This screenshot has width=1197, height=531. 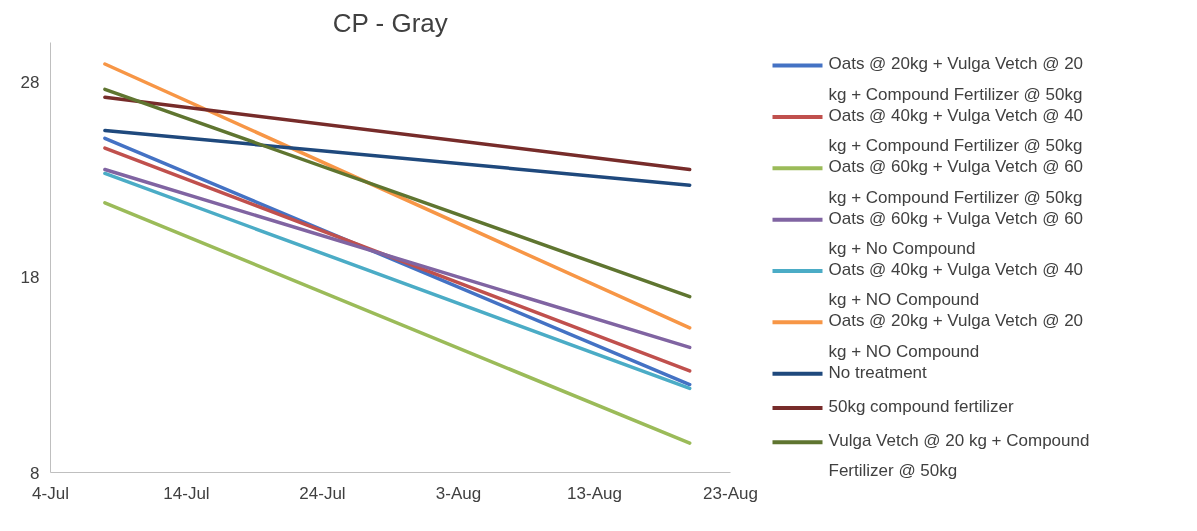 I want to click on x-tick-label: 23-Aug, so click(x=730, y=493).